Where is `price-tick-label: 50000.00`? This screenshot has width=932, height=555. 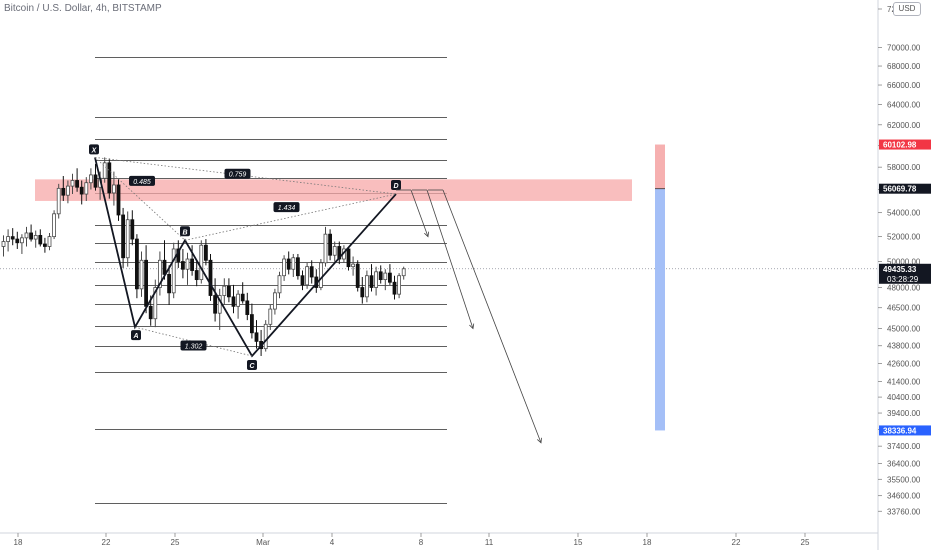 price-tick-label: 50000.00 is located at coordinates (904, 262).